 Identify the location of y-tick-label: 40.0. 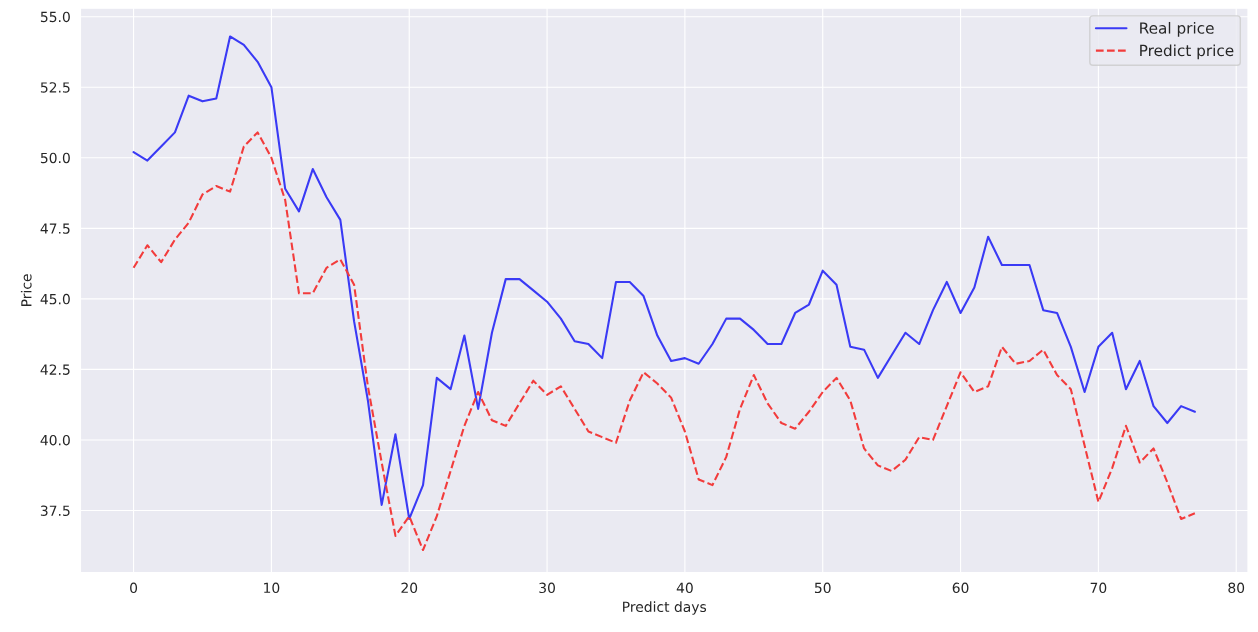
(55, 440).